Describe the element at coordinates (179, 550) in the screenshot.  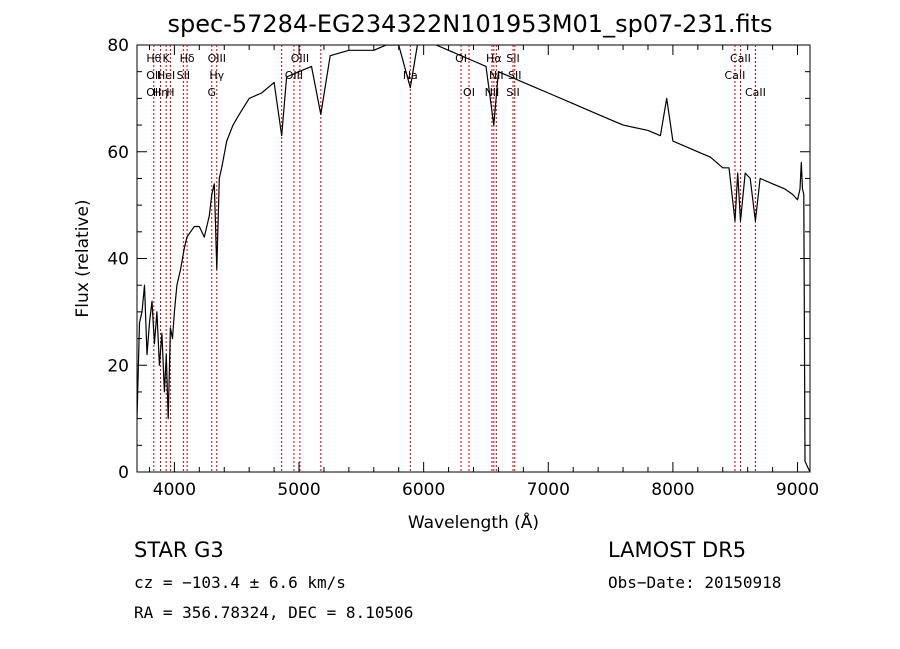
I see `object-class-label: STAR G3` at that location.